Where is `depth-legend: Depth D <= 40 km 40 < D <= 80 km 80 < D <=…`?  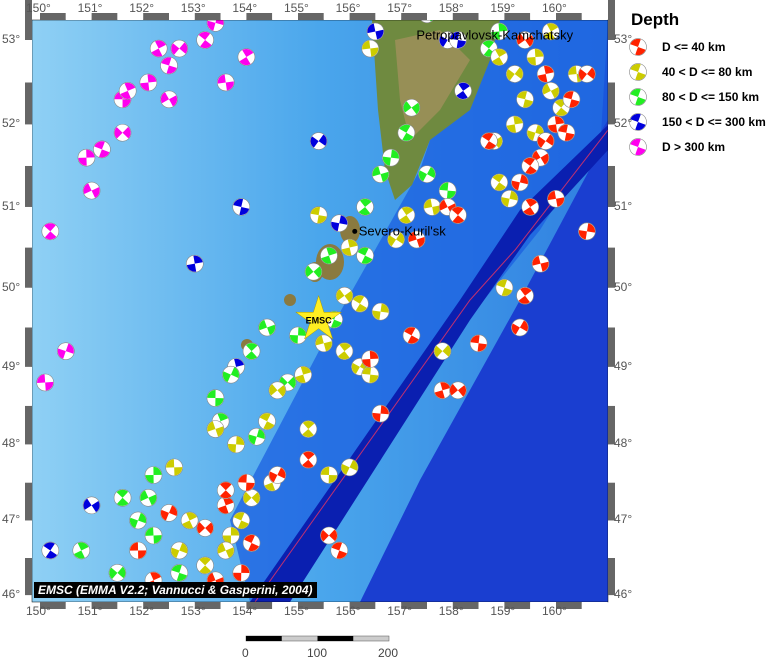 depth-legend: Depth D <= 40 km 40 < D <= 80 km 80 < D <=… is located at coordinates (697, 84).